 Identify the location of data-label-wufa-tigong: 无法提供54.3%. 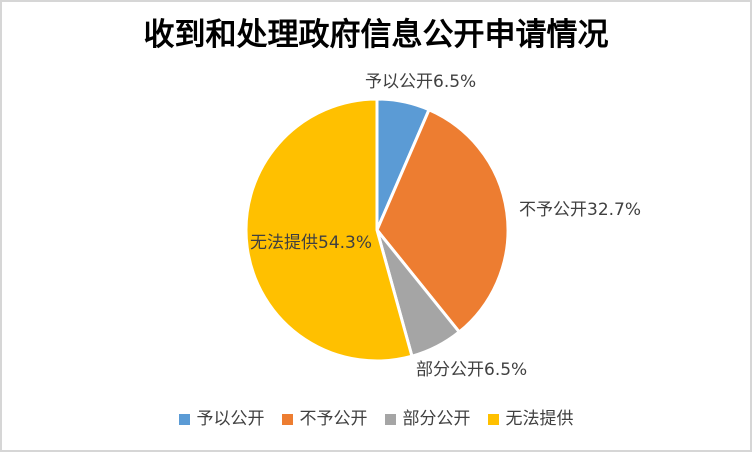
(311, 243).